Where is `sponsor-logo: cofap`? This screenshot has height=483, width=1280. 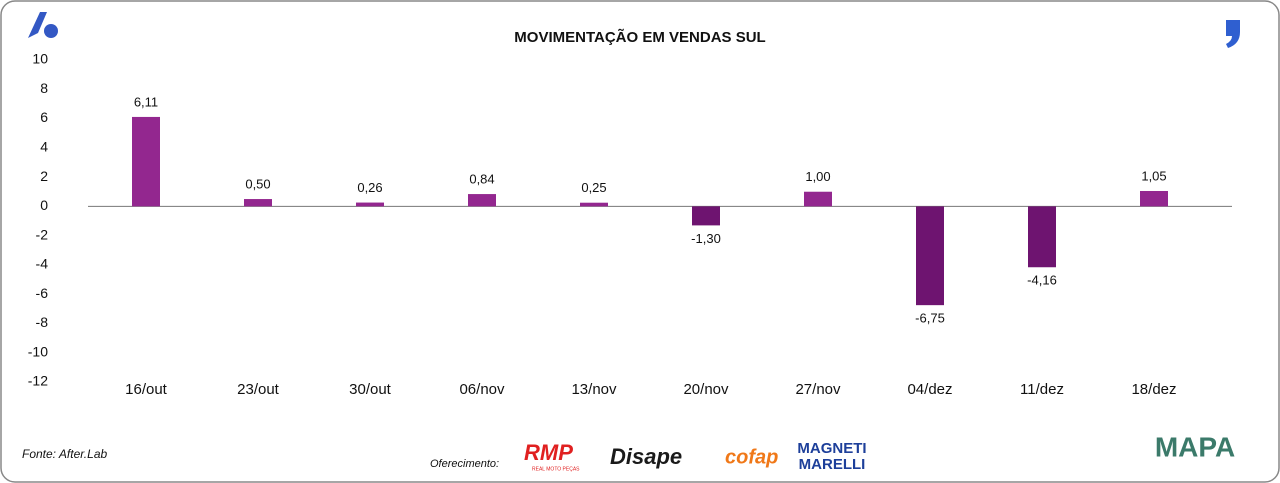 sponsor-logo: cofap is located at coordinates (751, 457).